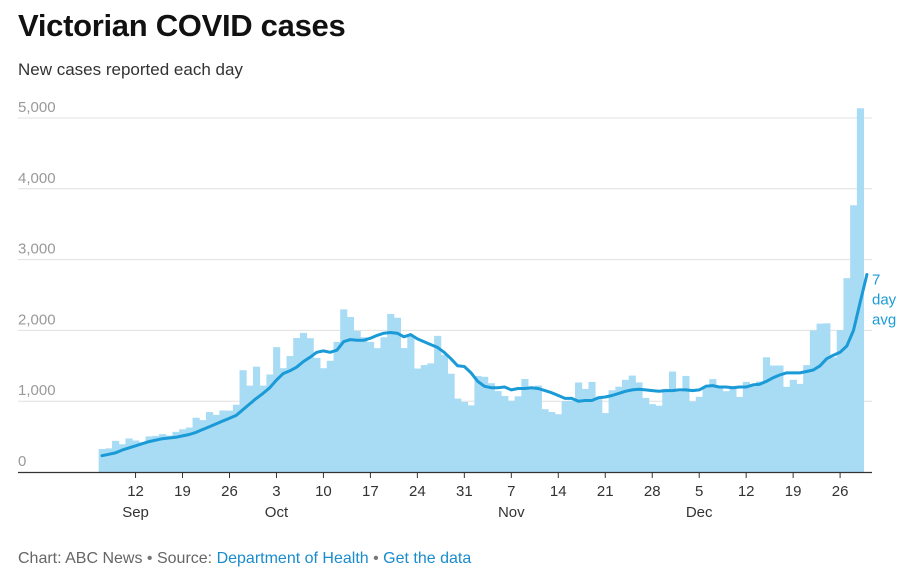  What do you see at coordinates (130, 69) in the screenshot?
I see `chart-subtitle: New cases reported each day` at bounding box center [130, 69].